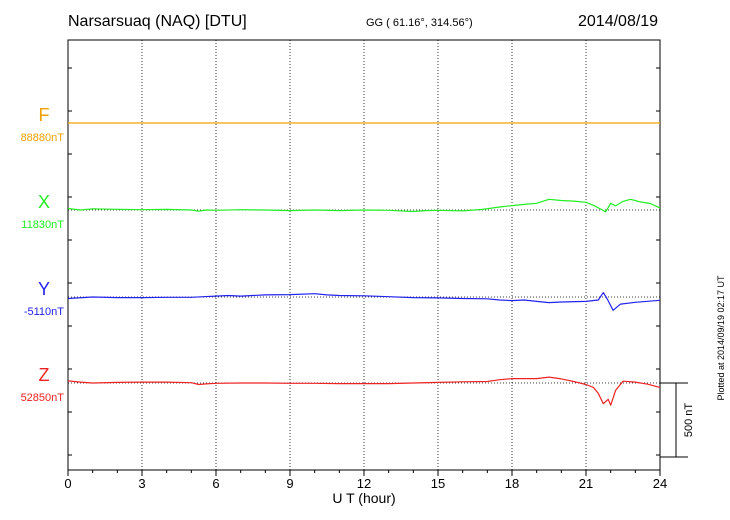  What do you see at coordinates (44, 115) in the screenshot?
I see `series-name-f: F` at bounding box center [44, 115].